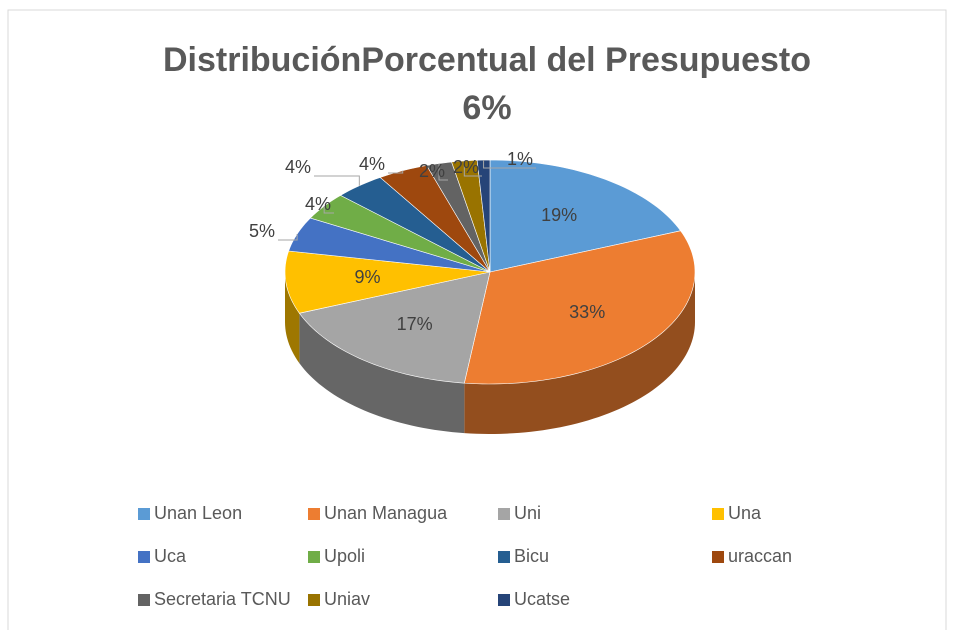  Describe the element at coordinates (347, 599) in the screenshot. I see `legend-label: Uniav` at that location.